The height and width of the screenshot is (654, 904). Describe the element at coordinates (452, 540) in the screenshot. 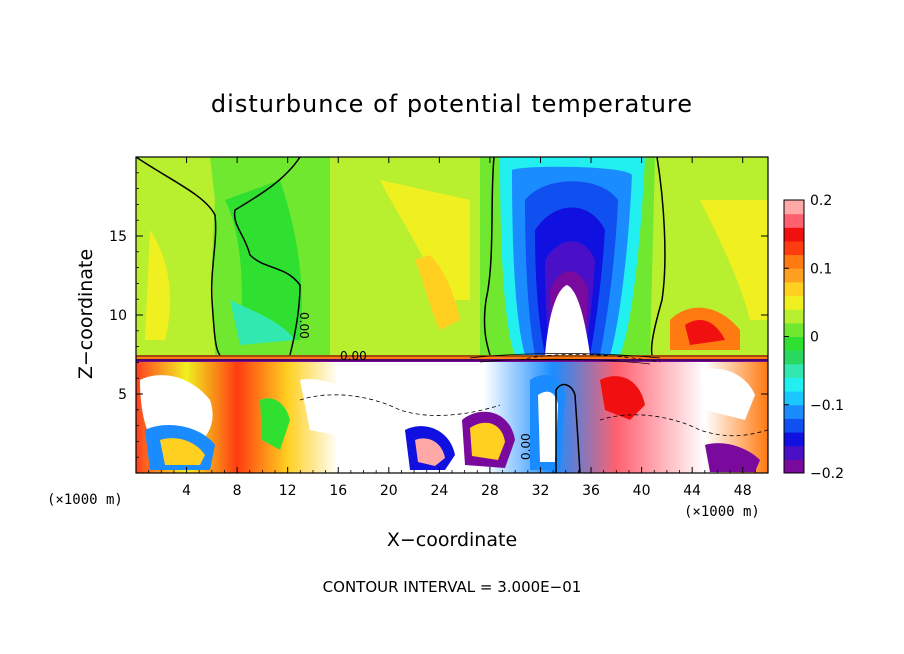

I see `x-axis-label: X−coordinate` at that location.